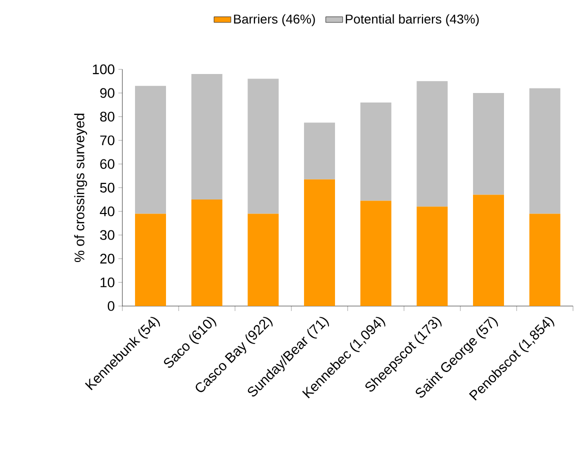  Describe the element at coordinates (412, 20) in the screenshot. I see `legend-label: Potential barriers (43%)` at that location.